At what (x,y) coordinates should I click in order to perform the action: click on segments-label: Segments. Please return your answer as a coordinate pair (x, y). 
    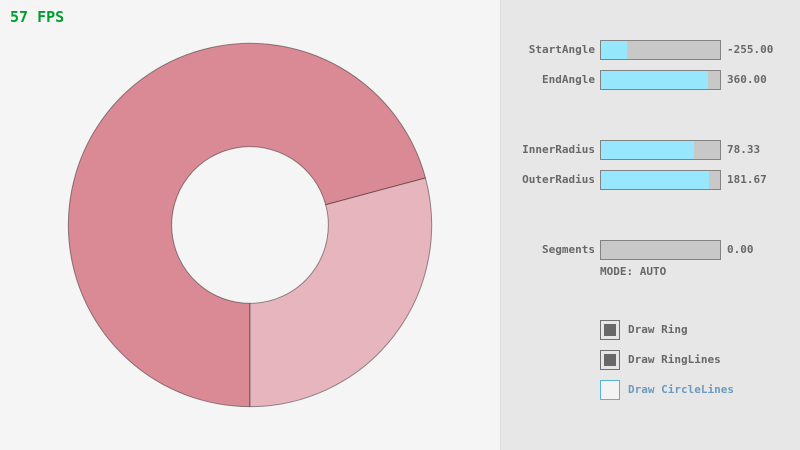
    Looking at the image, I should click on (568, 249).